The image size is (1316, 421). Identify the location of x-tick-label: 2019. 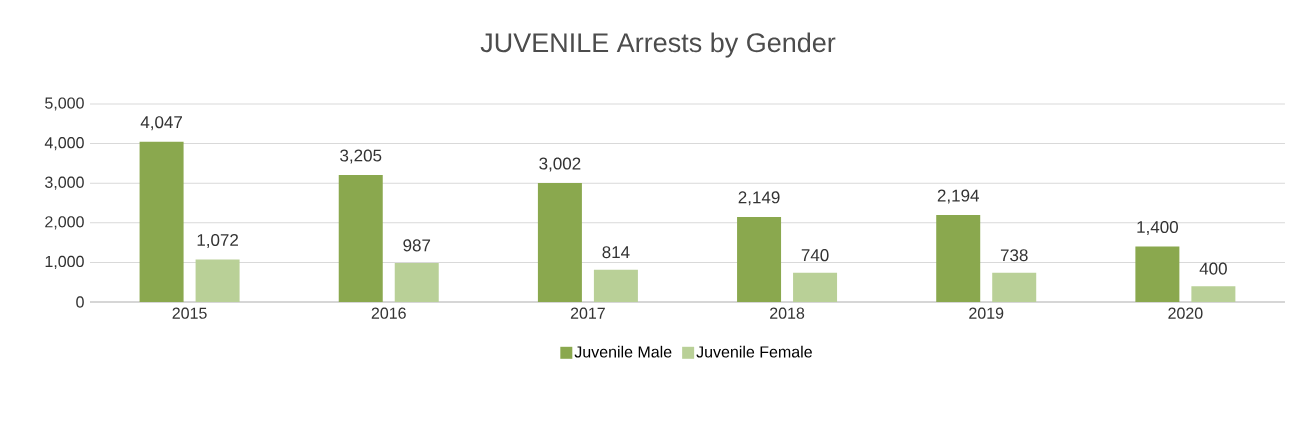
(986, 313).